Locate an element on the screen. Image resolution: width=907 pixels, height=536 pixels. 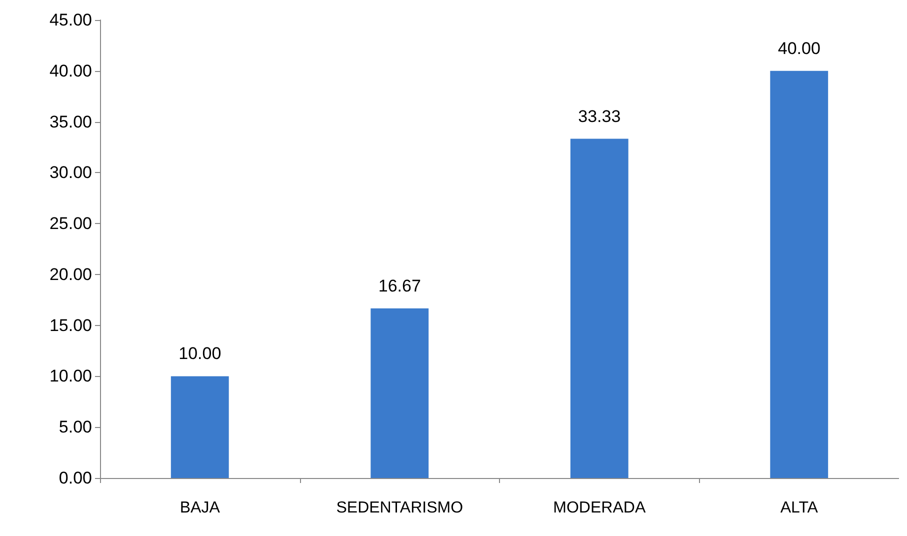
y-tick-label: 15.00 is located at coordinates (70, 325).